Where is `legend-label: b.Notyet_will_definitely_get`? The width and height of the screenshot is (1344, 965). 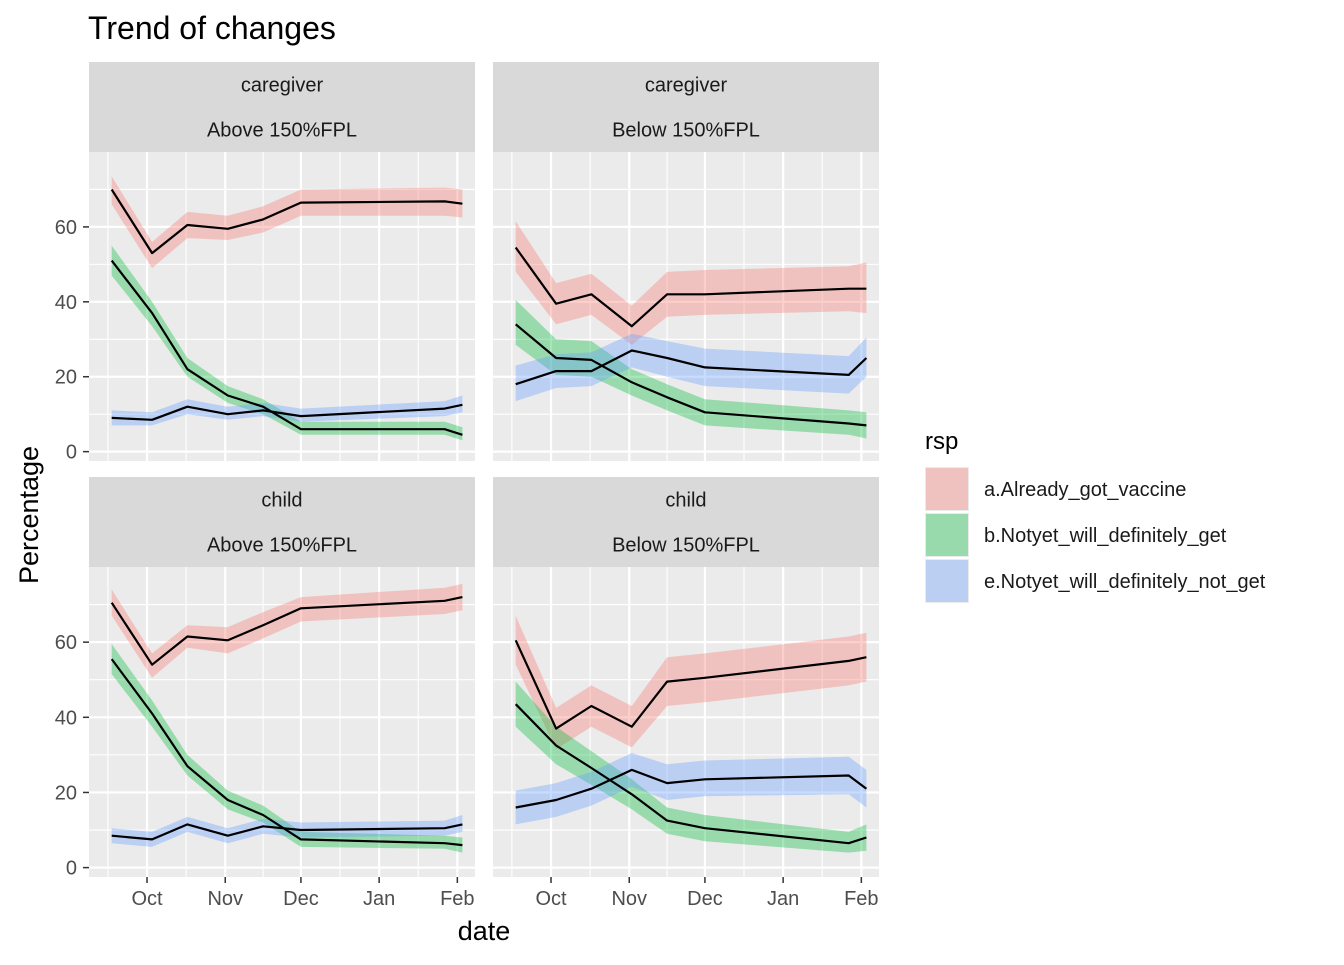
legend-label: b.Notyet_will_definitely_get is located at coordinates (1105, 536).